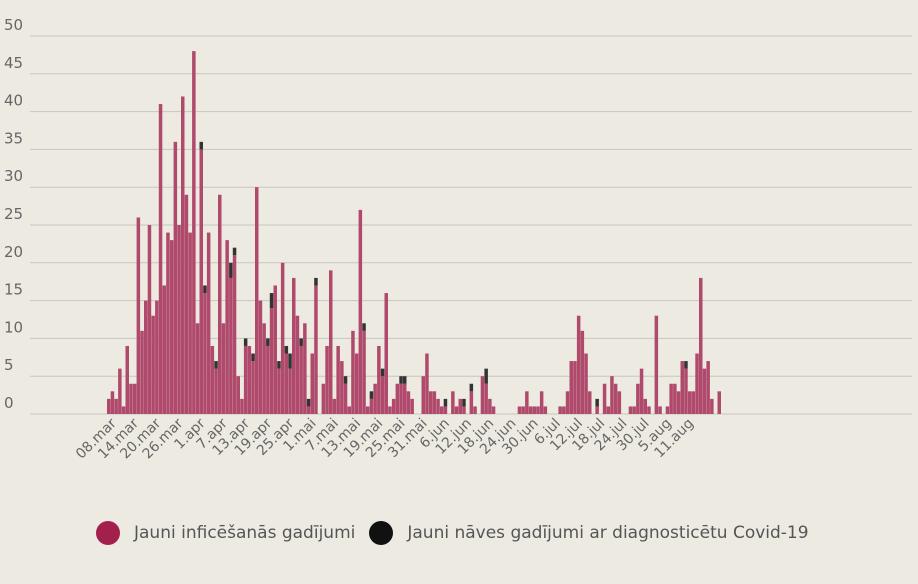  Describe the element at coordinates (13, 214) in the screenshot. I see `y-axis: 0 5 10 15 20 25 30 35 40 45 50` at that location.